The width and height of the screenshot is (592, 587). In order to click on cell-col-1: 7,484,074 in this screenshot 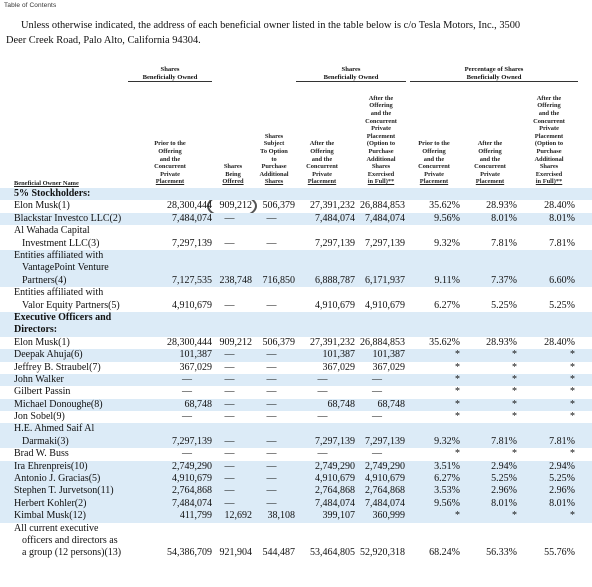, I will do `click(192, 503)`.